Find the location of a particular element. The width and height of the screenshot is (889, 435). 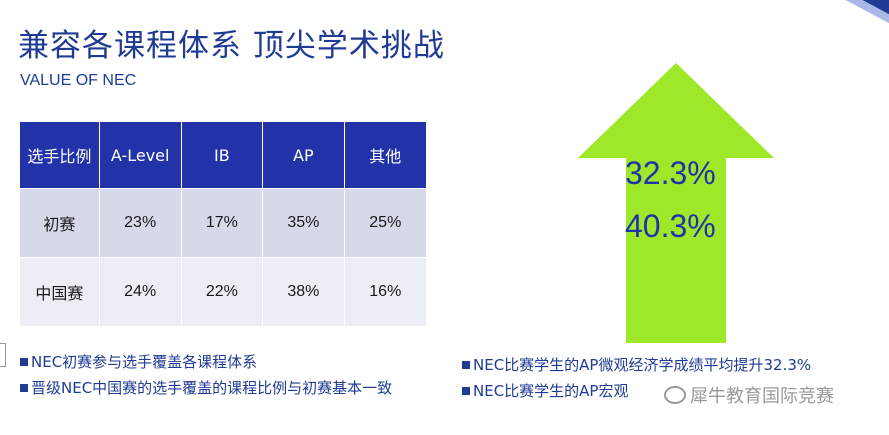

header-cell: A-Level is located at coordinates (140, 155).